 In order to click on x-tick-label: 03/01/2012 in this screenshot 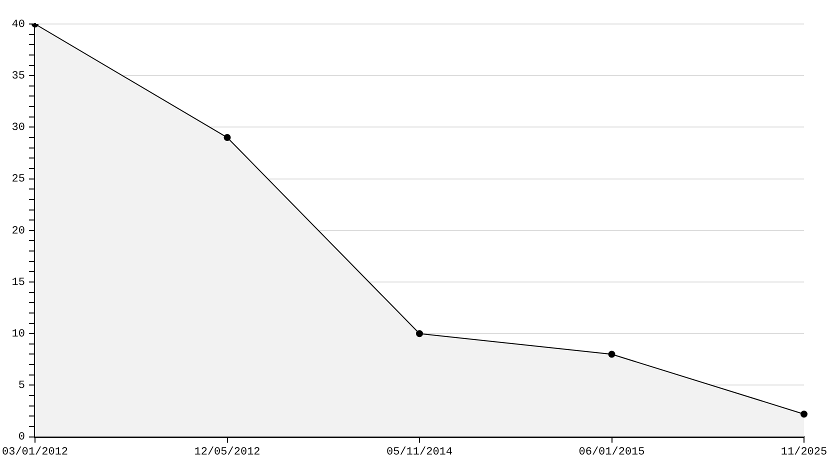, I will do `click(35, 452)`.